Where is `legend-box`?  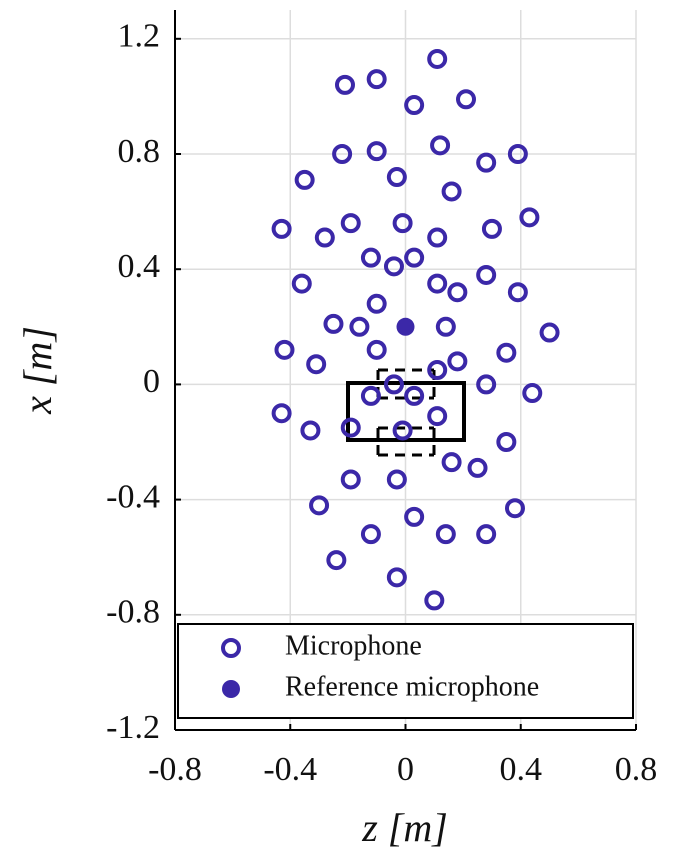 legend-box is located at coordinates (405, 671).